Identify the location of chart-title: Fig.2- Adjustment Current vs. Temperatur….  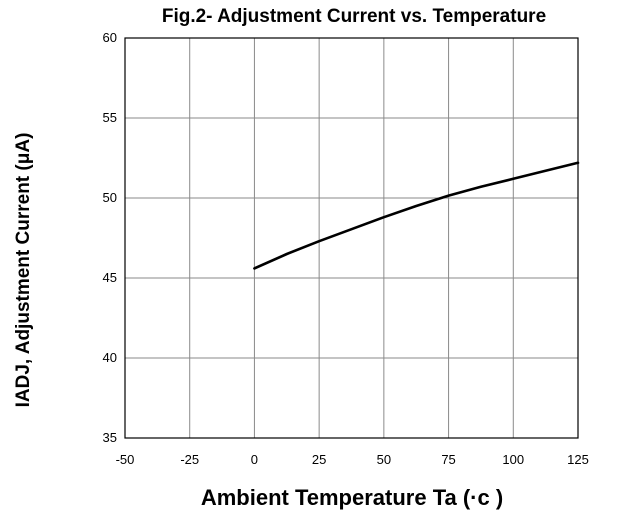
(354, 16).